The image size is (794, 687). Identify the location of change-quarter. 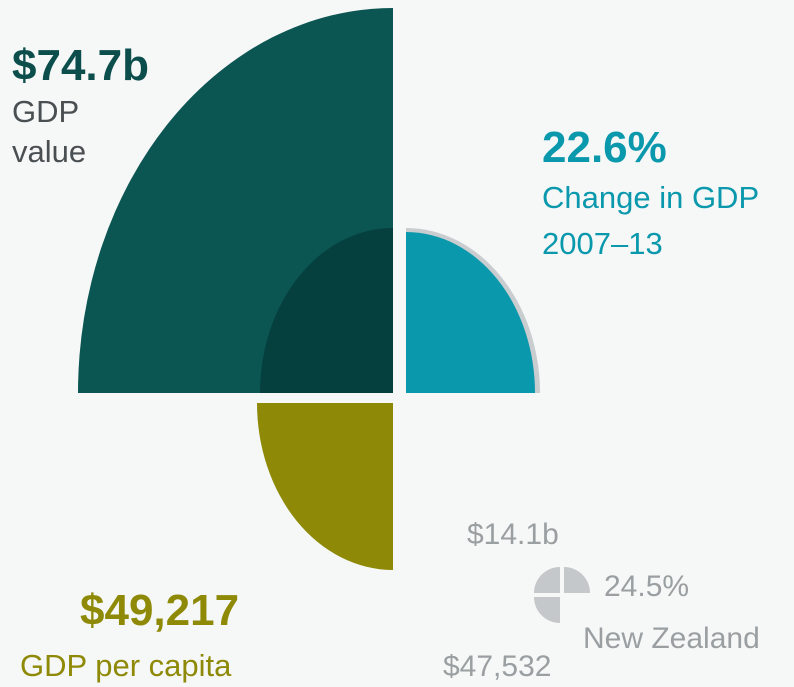
(470, 312).